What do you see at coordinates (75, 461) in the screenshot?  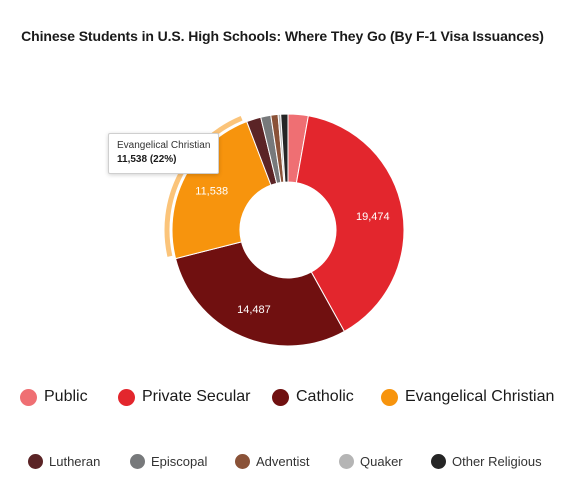 I see `legend-label-lutheran: Lutheran` at bounding box center [75, 461].